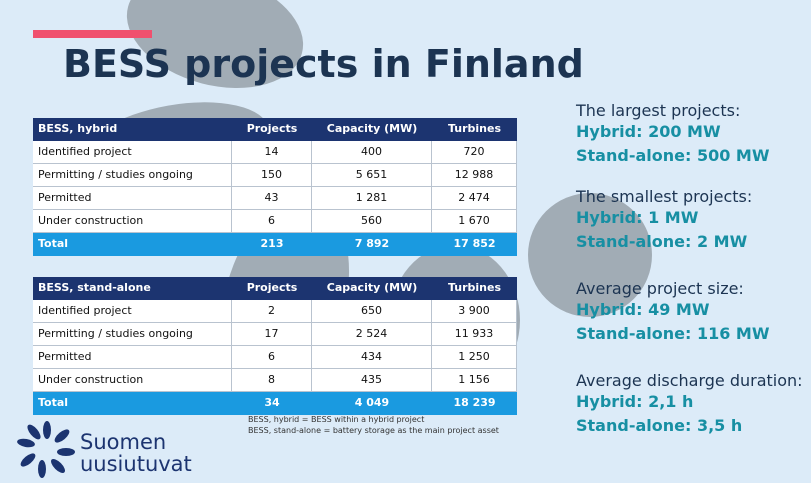 This screenshot has height=483, width=811. I want to click on table-cell: 560, so click(372, 221).